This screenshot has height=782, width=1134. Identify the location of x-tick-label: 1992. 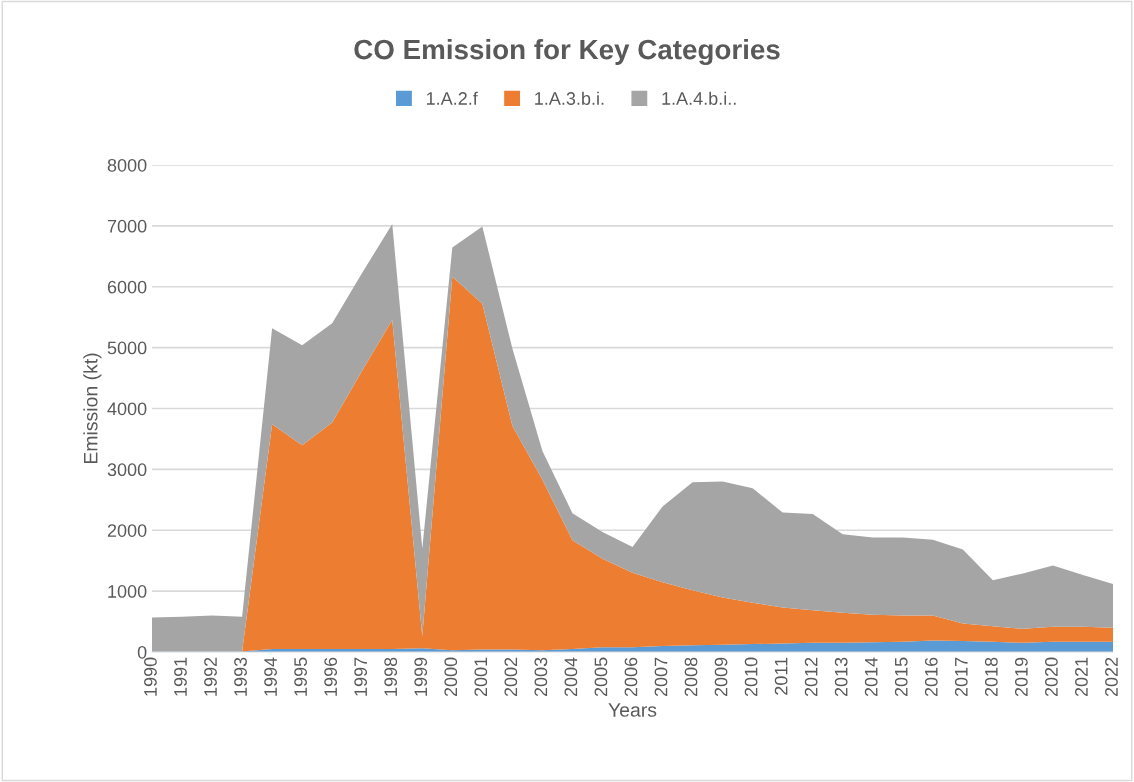
(210, 676).